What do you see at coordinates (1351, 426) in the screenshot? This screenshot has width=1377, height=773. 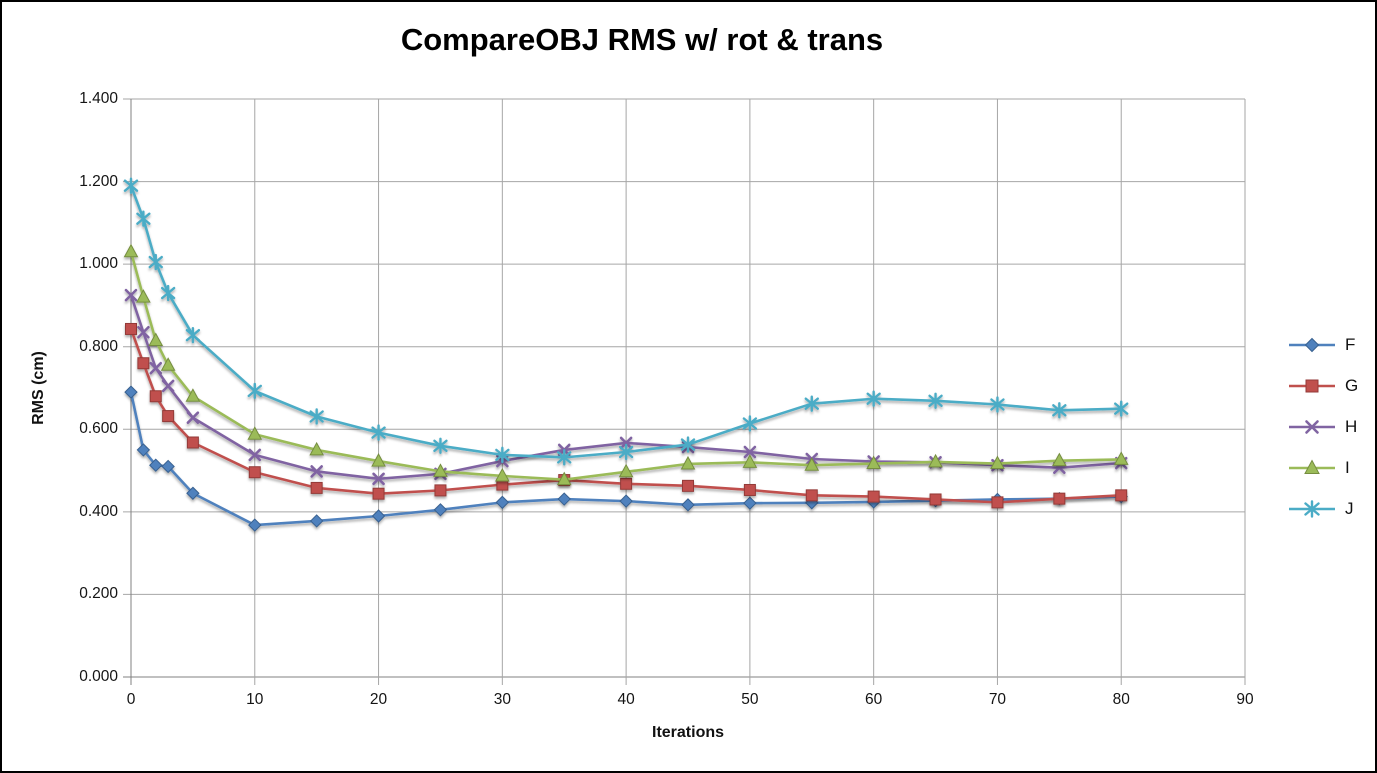 I see `legend-label: H` at bounding box center [1351, 426].